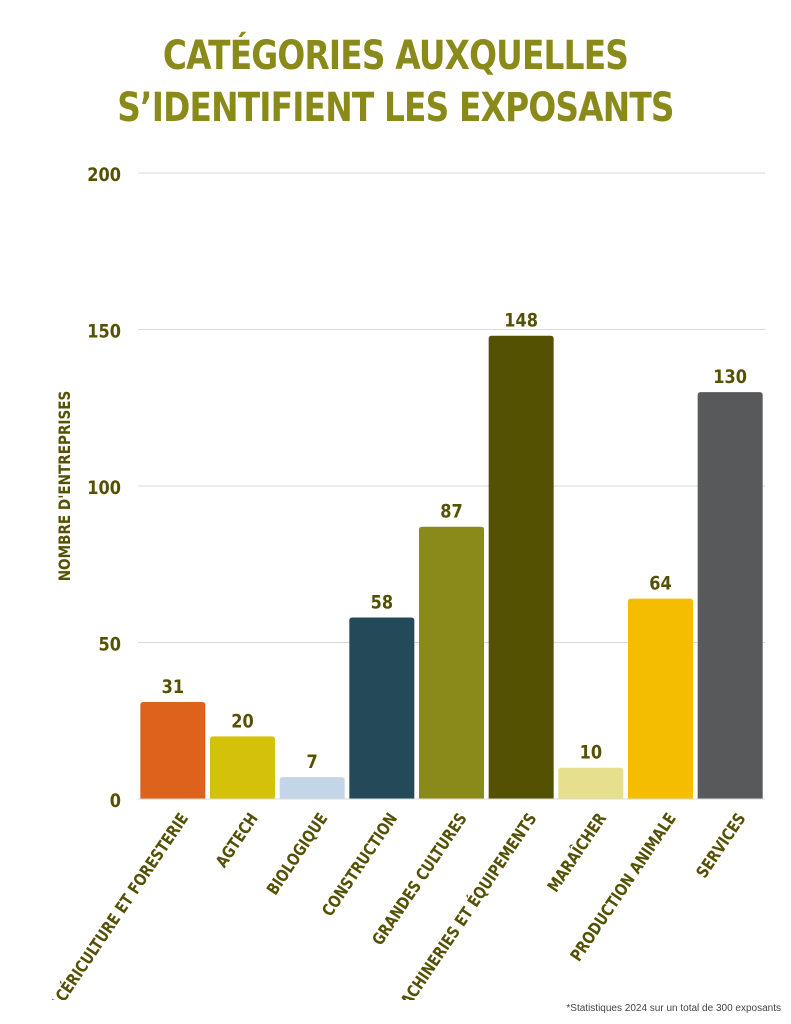  What do you see at coordinates (119, 904) in the screenshot?
I see `x-tick-label-1: ACÉRICULTURE ET FORESTERIE` at bounding box center [119, 904].